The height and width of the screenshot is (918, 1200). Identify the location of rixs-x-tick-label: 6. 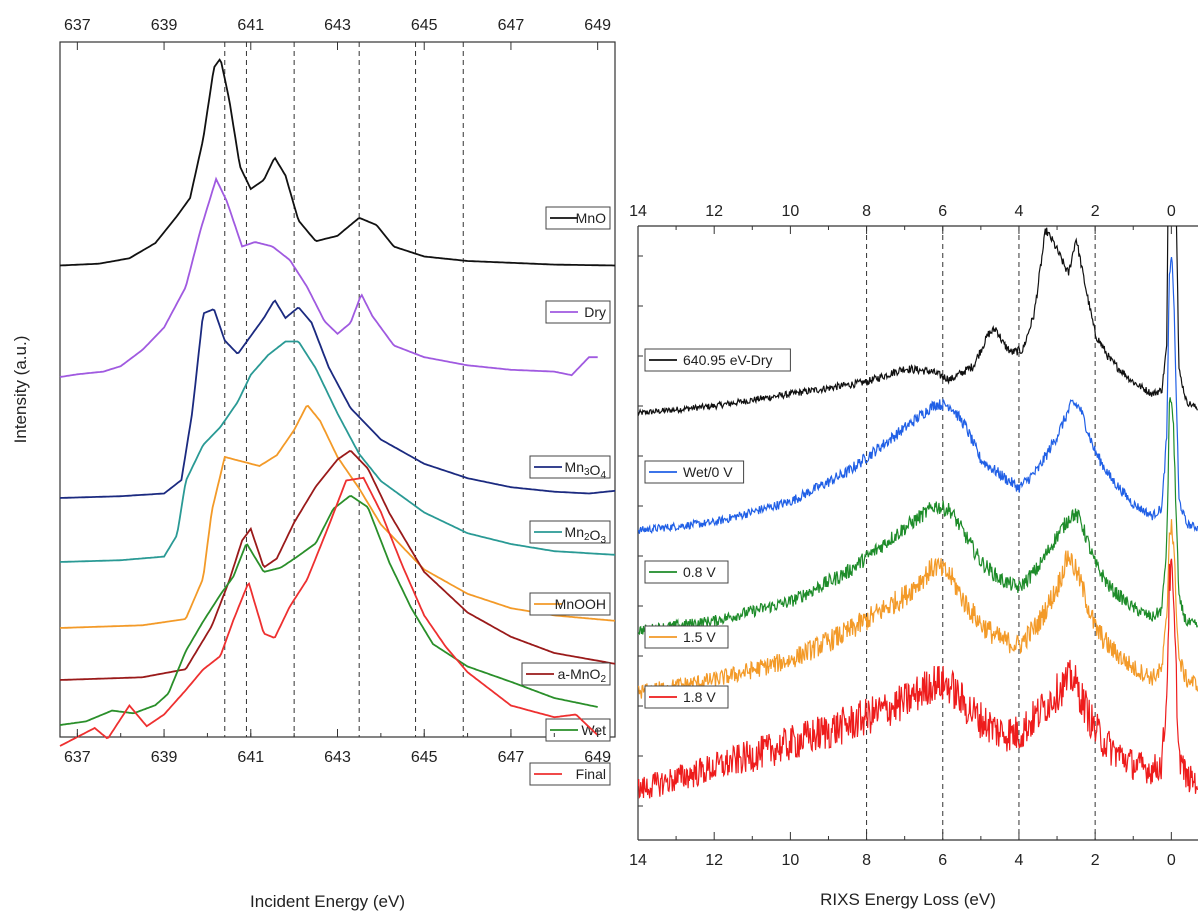
(942, 860).